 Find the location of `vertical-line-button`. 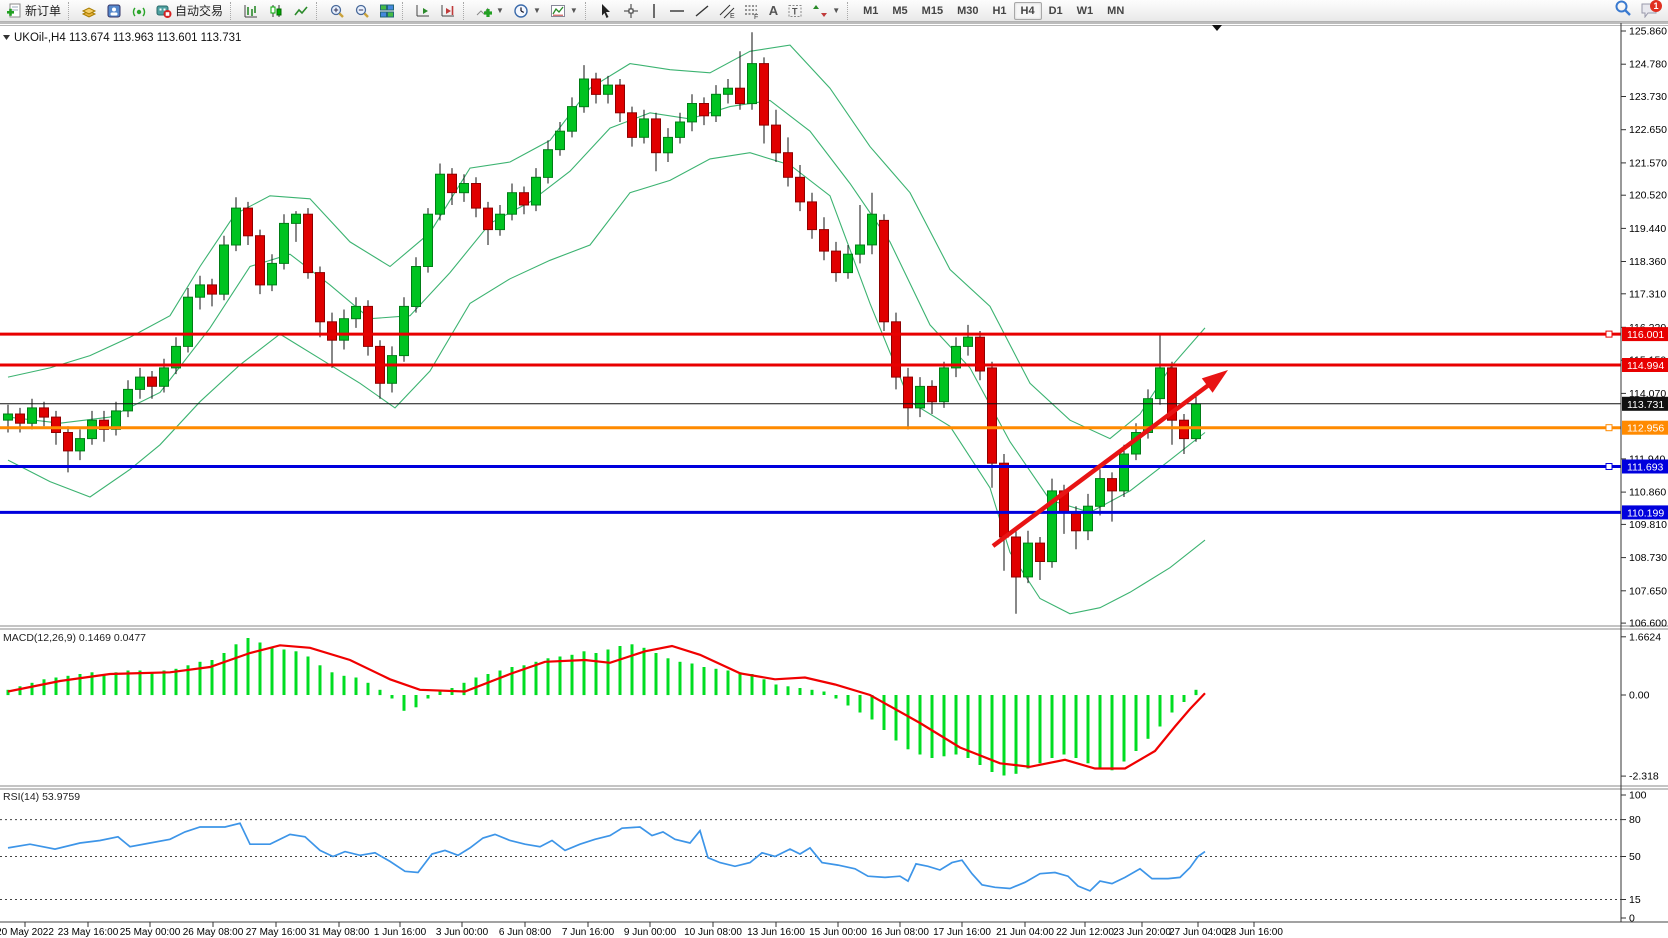

vertical-line-button is located at coordinates (654, 11).